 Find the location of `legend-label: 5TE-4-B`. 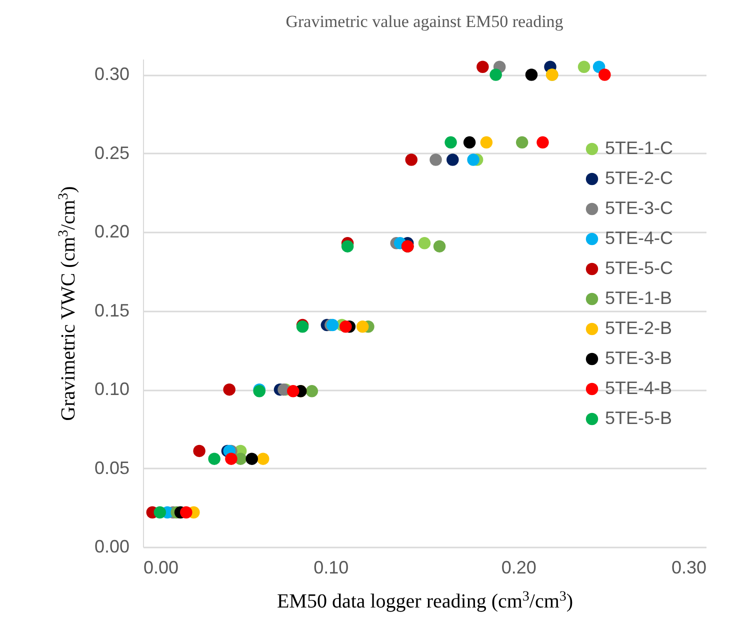

legend-label: 5TE-4-B is located at coordinates (638, 388).